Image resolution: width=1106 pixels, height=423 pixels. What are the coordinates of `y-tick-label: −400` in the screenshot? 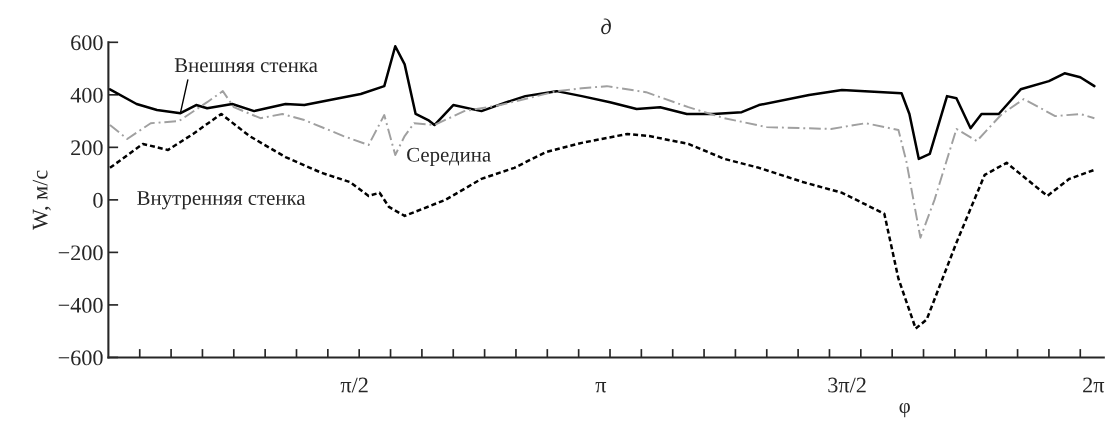 It's located at (80, 305).